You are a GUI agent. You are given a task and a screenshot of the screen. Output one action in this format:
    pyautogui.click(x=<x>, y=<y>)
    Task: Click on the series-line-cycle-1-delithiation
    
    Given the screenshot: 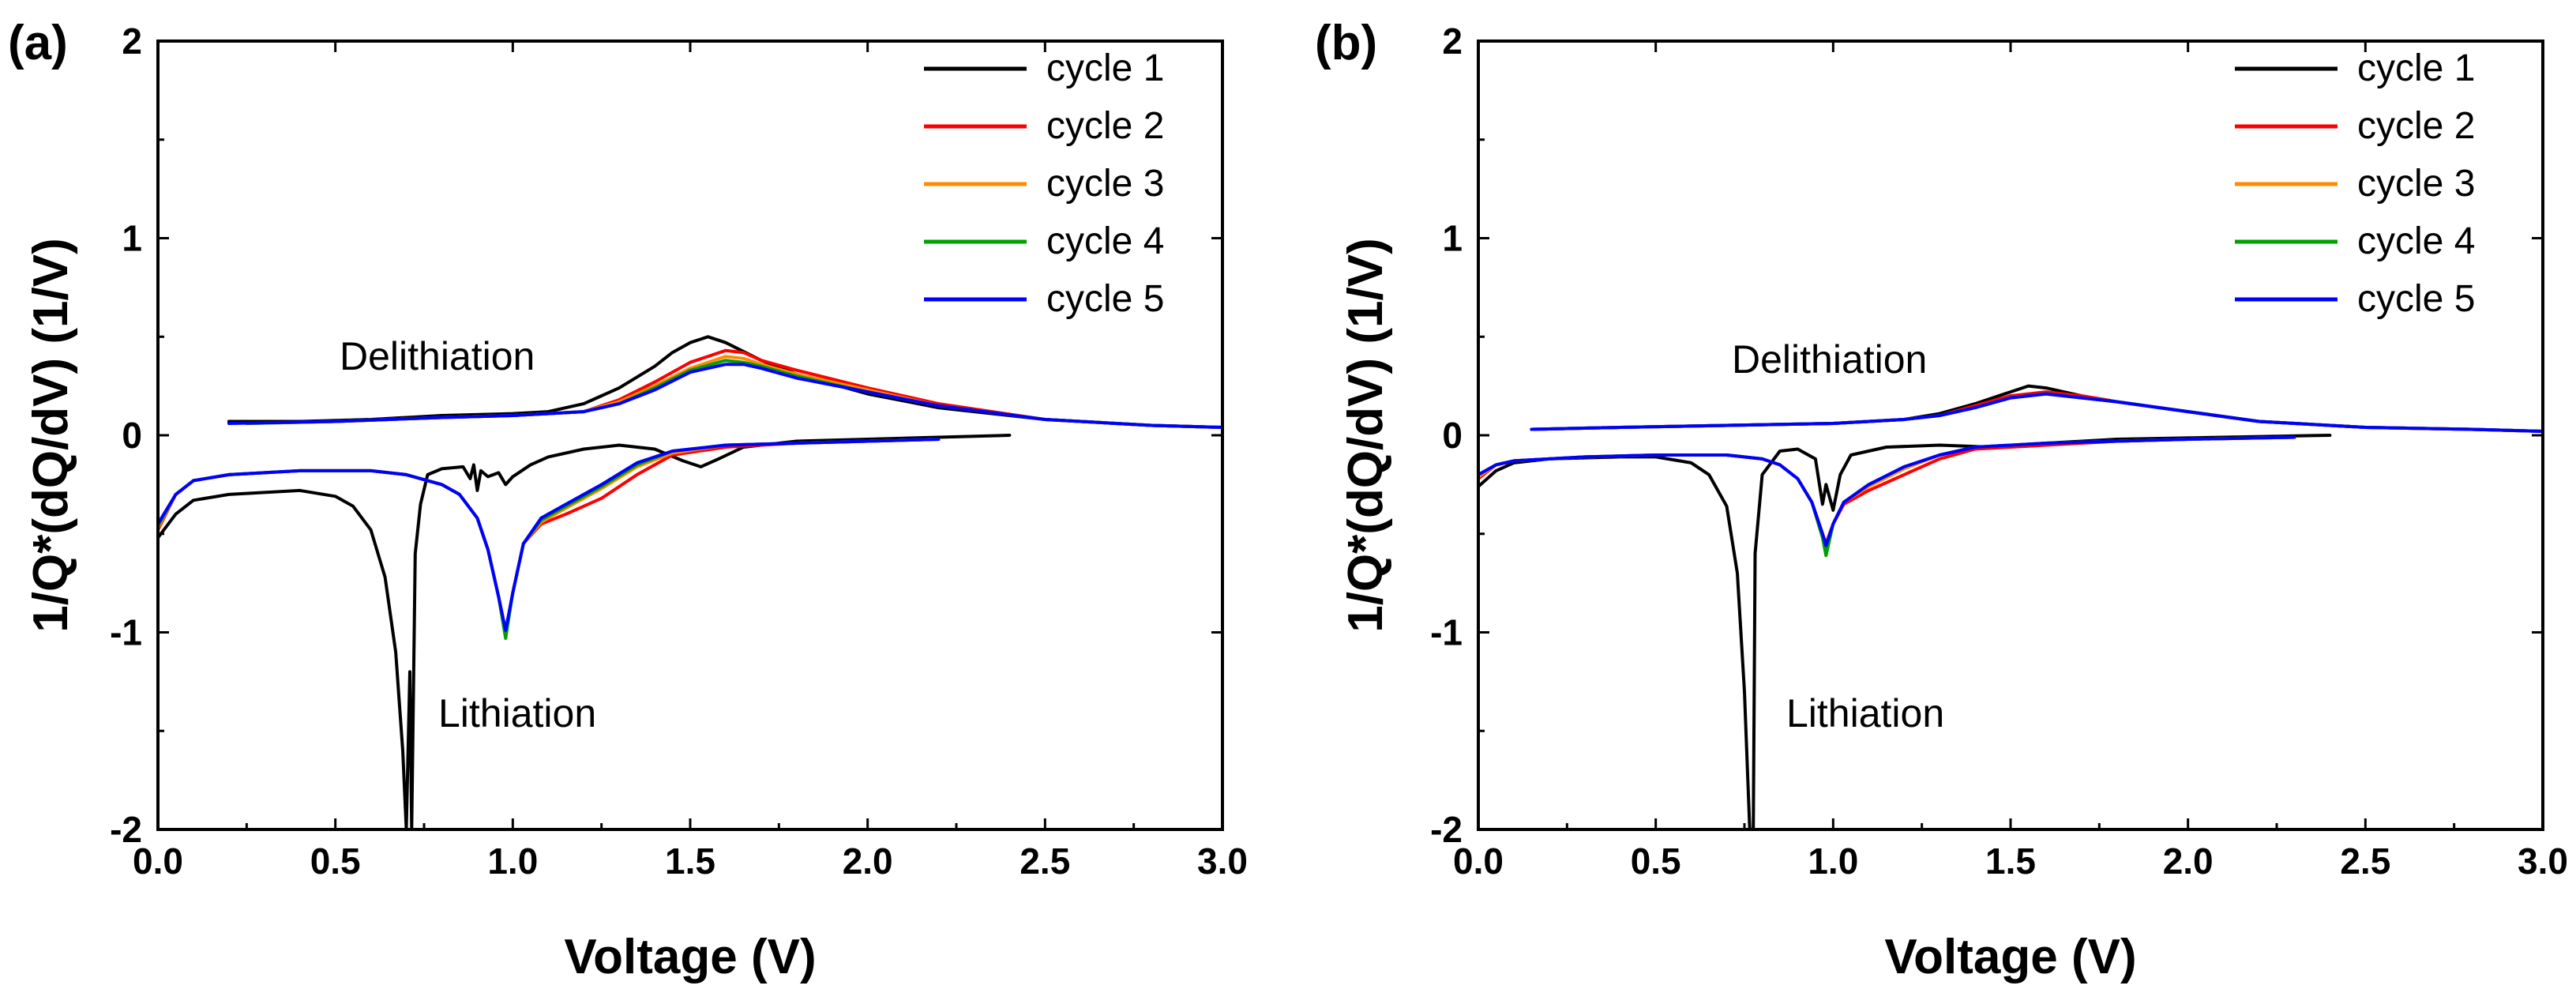 What is the action you would take?
    pyautogui.click(x=724, y=382)
    